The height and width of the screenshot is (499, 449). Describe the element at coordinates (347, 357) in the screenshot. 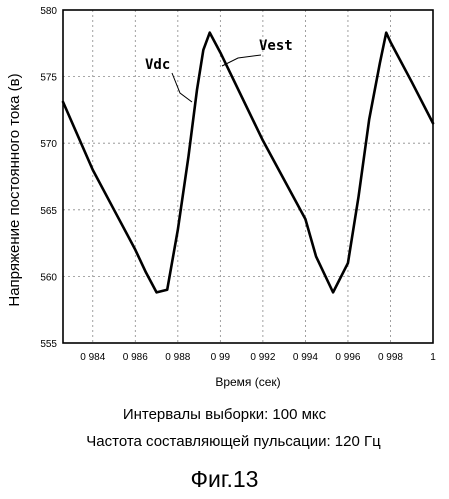

I see `x-tick-label: 0 996` at that location.